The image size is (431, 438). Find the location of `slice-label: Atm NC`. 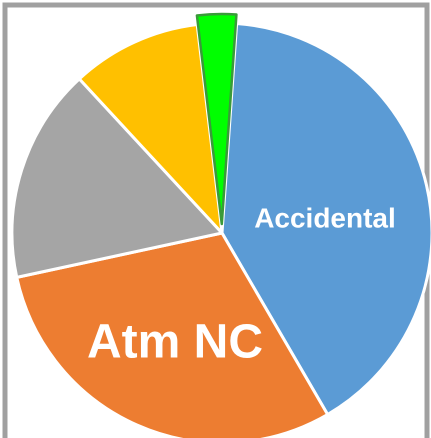

slice-label: Atm NC is located at coordinates (175, 342).